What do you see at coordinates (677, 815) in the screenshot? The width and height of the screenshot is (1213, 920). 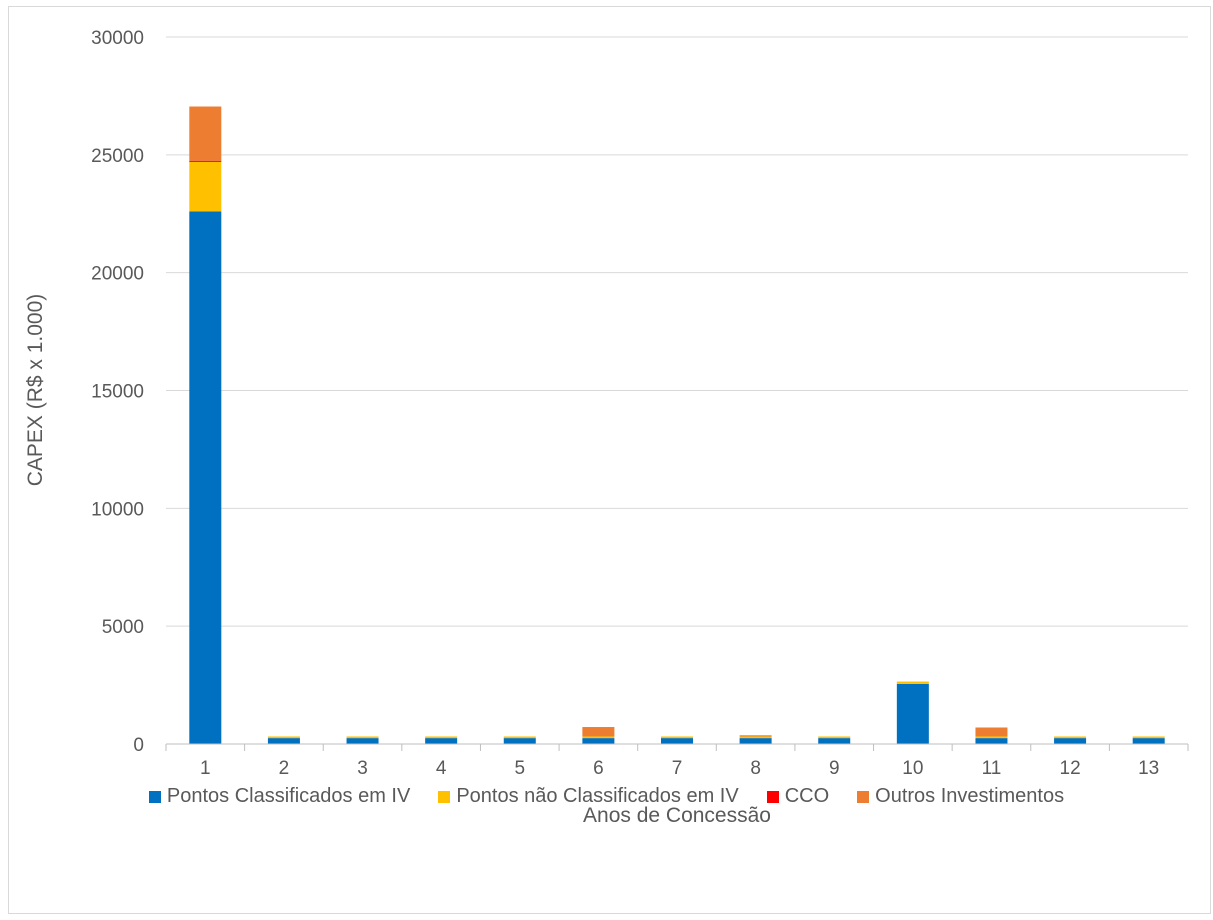 I see `x-axis-title: Anos de Concessão` at bounding box center [677, 815].